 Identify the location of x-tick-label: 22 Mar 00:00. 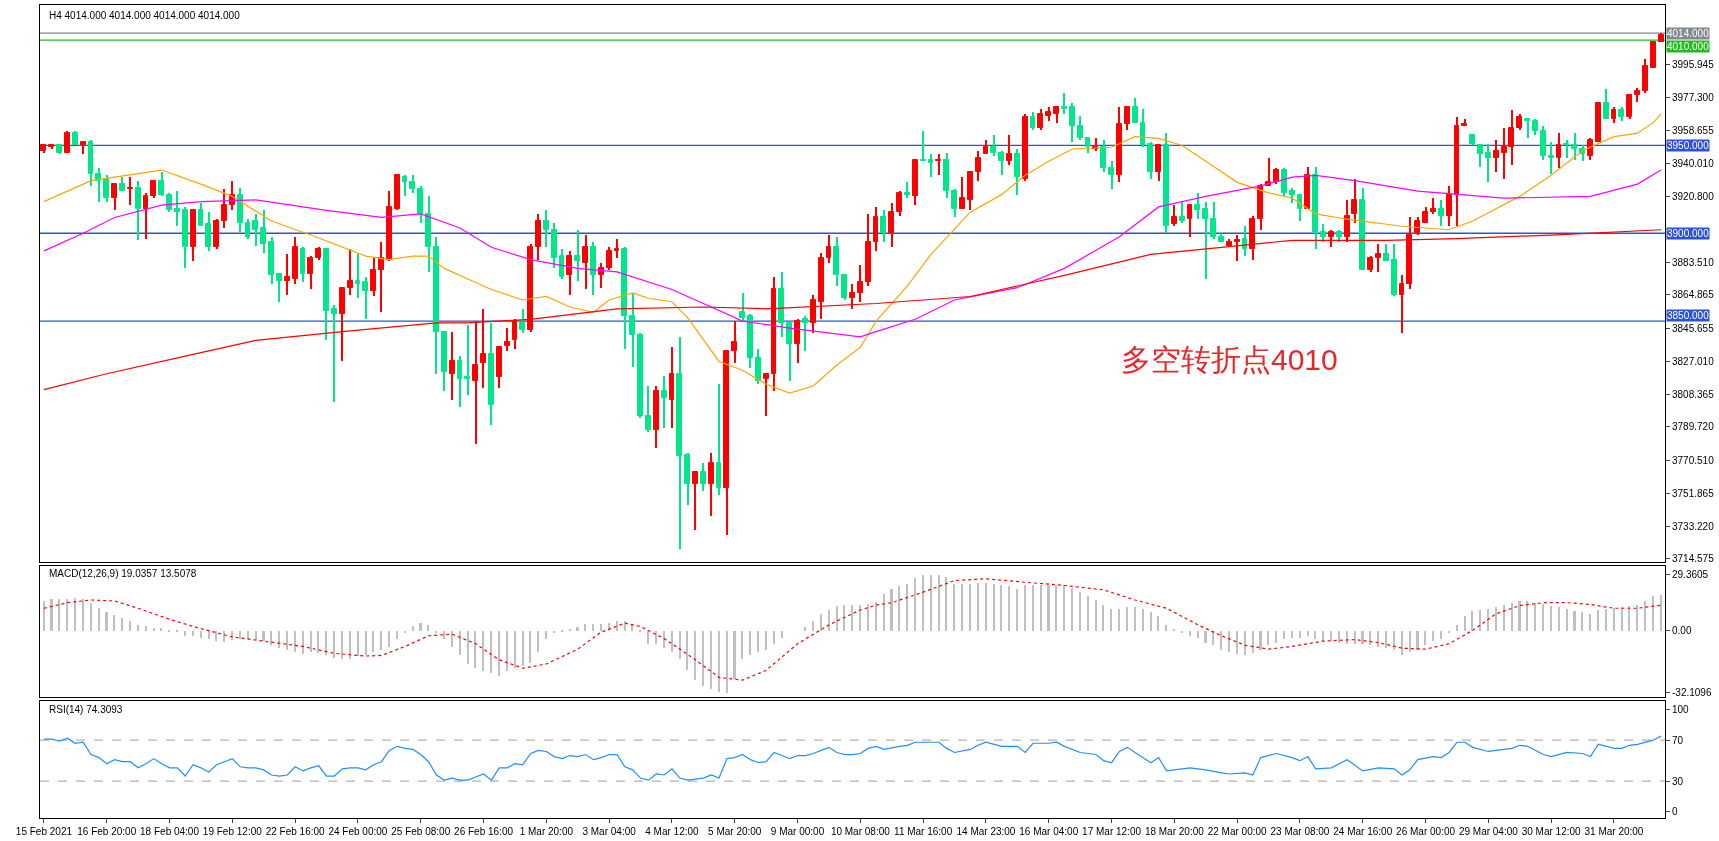
(1237, 831).